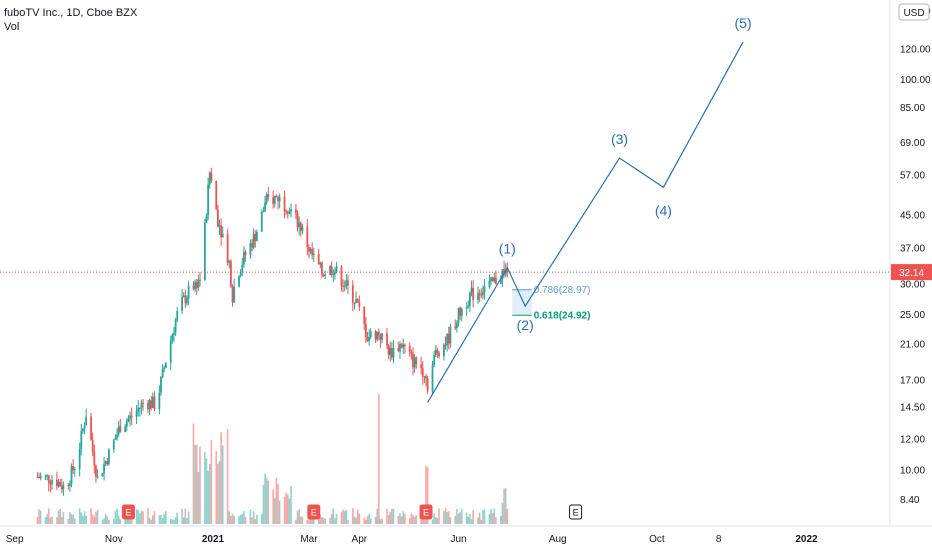 This screenshot has height=550, width=932. I want to click on time-tick-label: Jun, so click(458, 539).